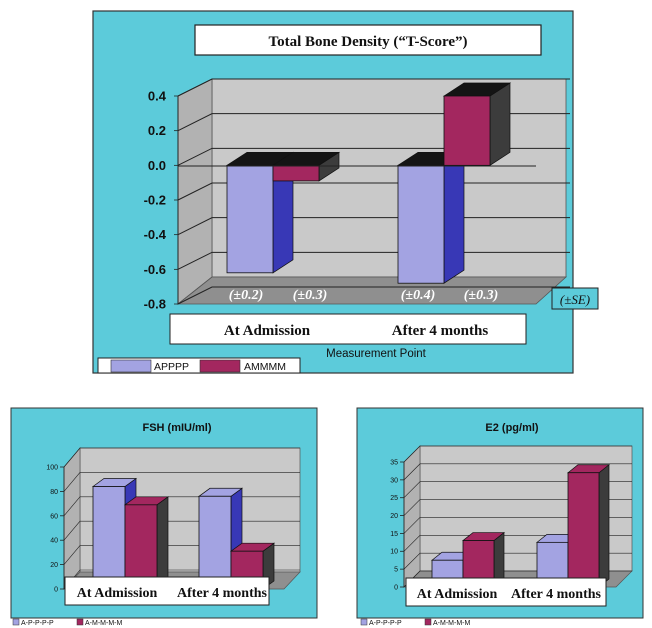  I want to click on e2-bar-m-after, so click(583, 530).